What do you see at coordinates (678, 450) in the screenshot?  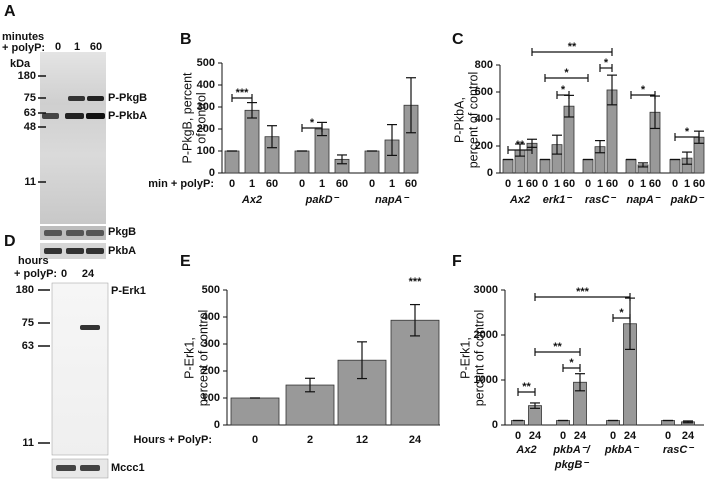 I see `group-label: rasC⁻` at bounding box center [678, 450].